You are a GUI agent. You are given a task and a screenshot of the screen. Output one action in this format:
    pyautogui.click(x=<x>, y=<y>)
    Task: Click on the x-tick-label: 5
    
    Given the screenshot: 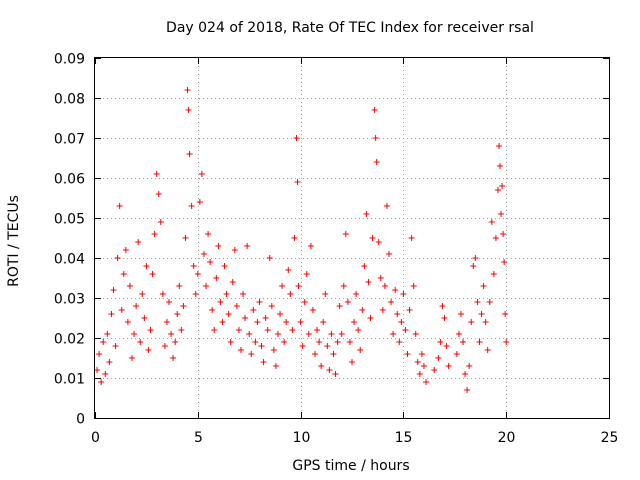 What is the action you would take?
    pyautogui.click(x=198, y=438)
    